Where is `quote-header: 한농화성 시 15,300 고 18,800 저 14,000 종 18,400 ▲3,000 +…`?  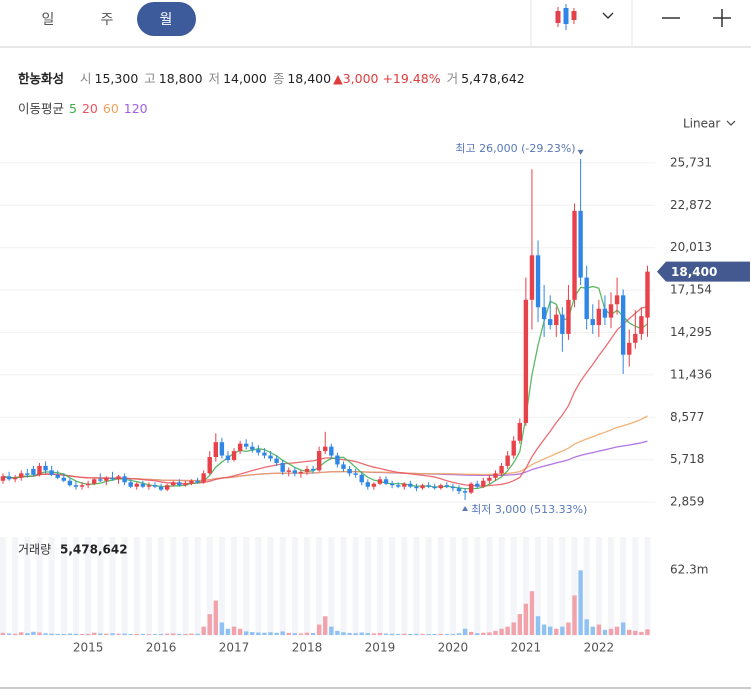
quote-header: 한농화성 시 15,300 고 18,800 저 14,000 종 18,400 ▲3,000 +… is located at coordinates (271, 77).